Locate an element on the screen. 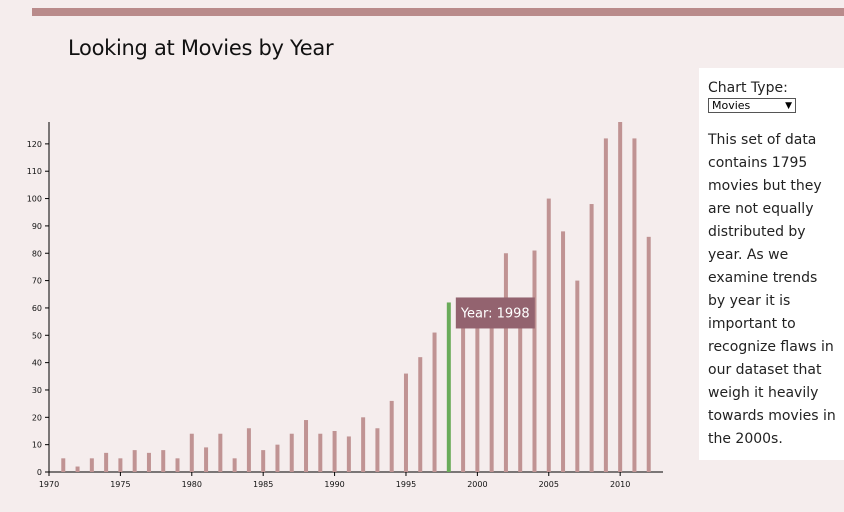 This screenshot has width=844, height=512. x-tick: 1975 is located at coordinates (120, 480).